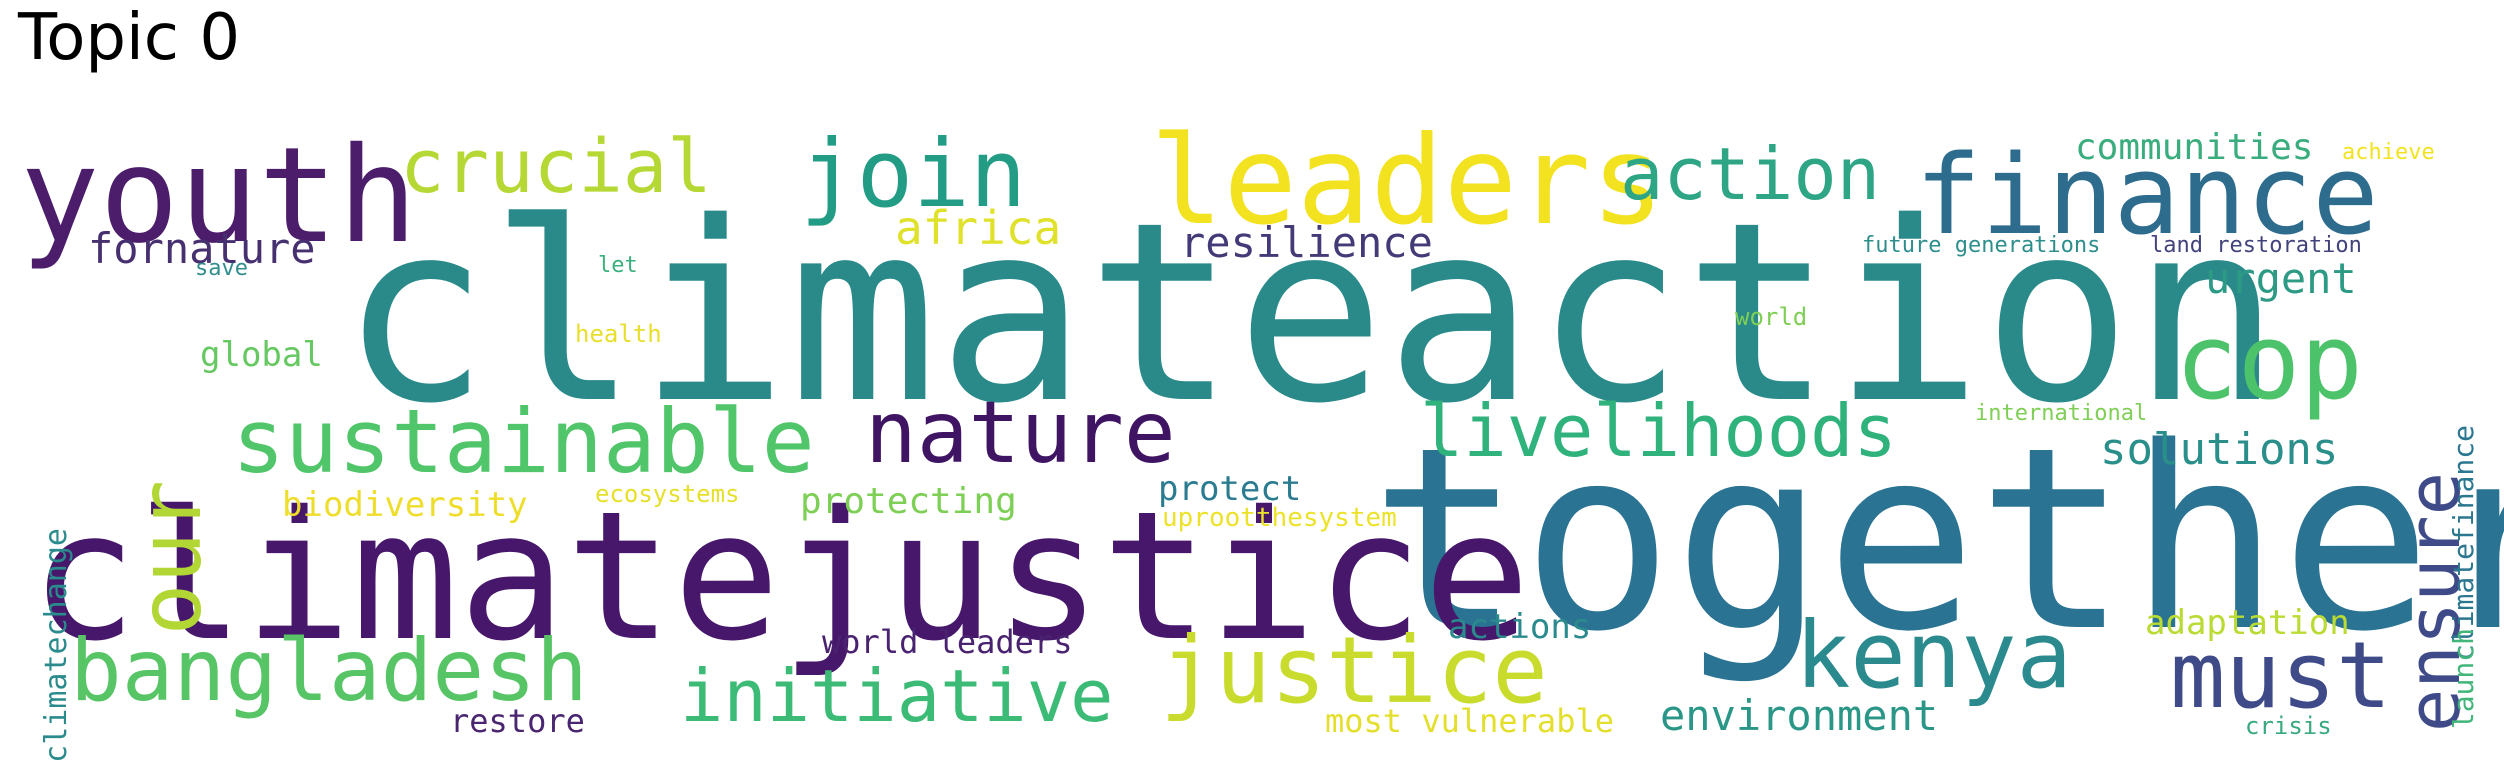  I want to click on word-environment: environment, so click(1799, 715).